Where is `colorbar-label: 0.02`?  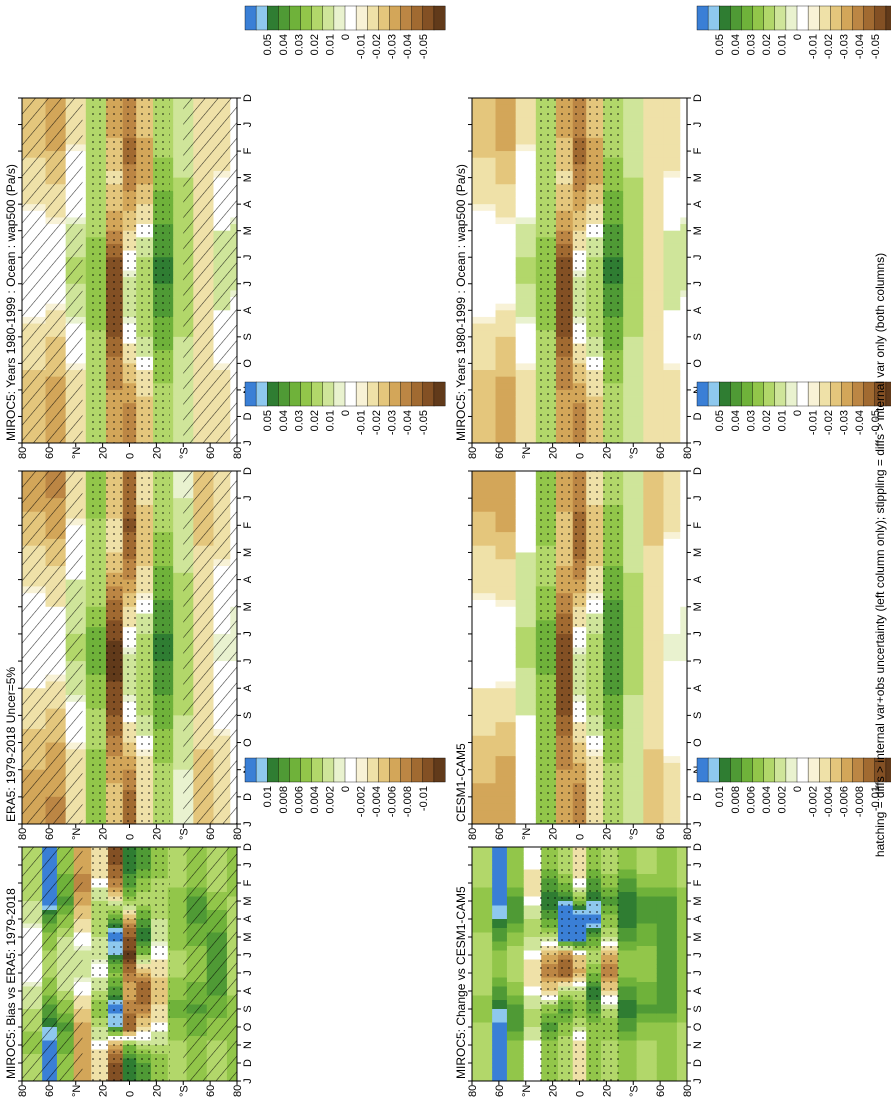
colorbar-label: 0.02 is located at coordinates (315, 44).